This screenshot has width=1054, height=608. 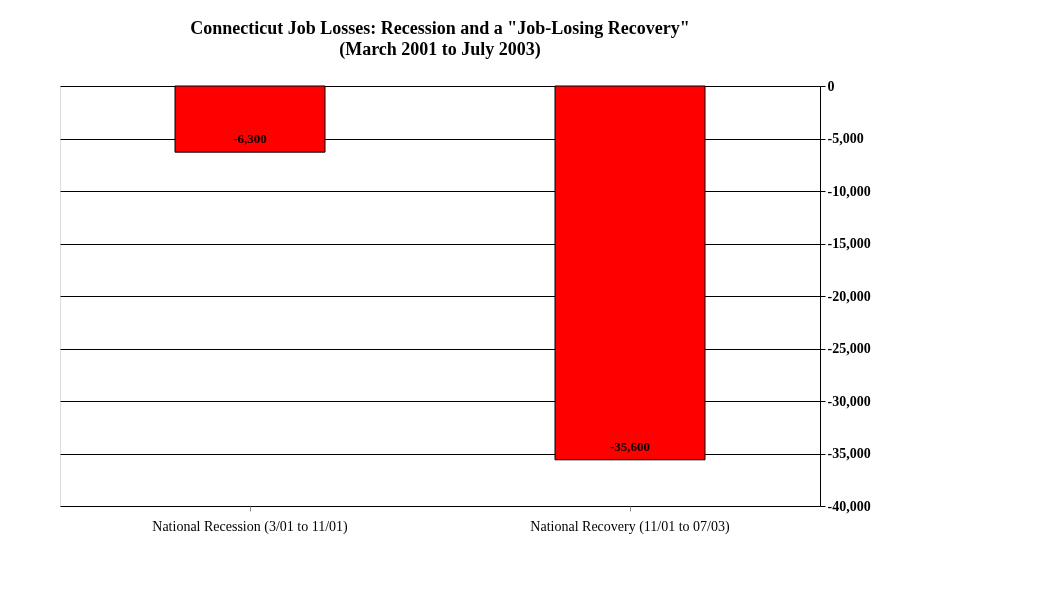 What do you see at coordinates (250, 526) in the screenshot?
I see `x-tick-label: National Recession (3/01 to 11/01)` at bounding box center [250, 526].